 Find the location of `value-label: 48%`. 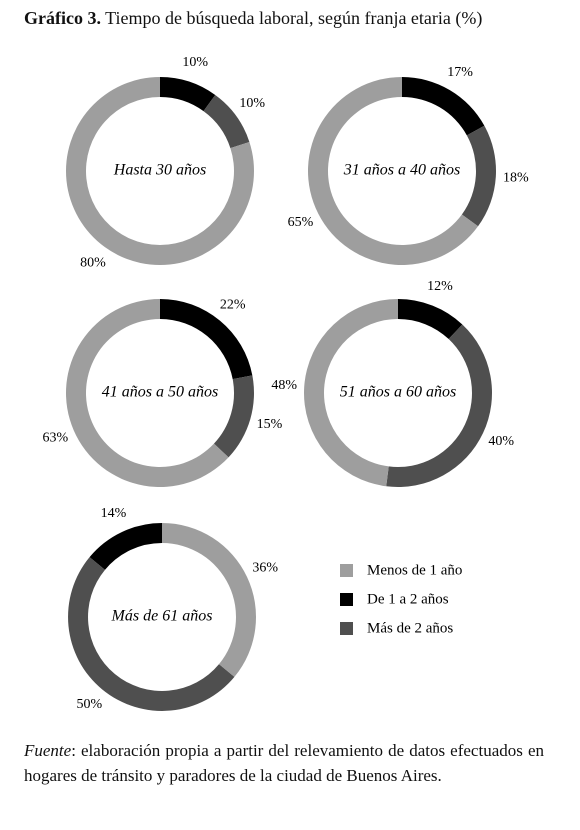

value-label: 48% is located at coordinates (284, 385).